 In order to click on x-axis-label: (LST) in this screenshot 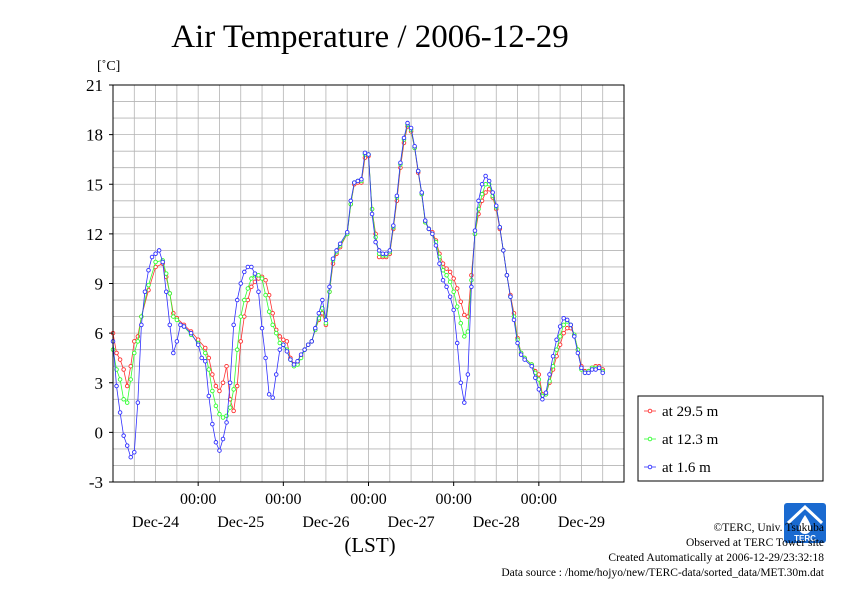, I will do `click(369, 545)`.